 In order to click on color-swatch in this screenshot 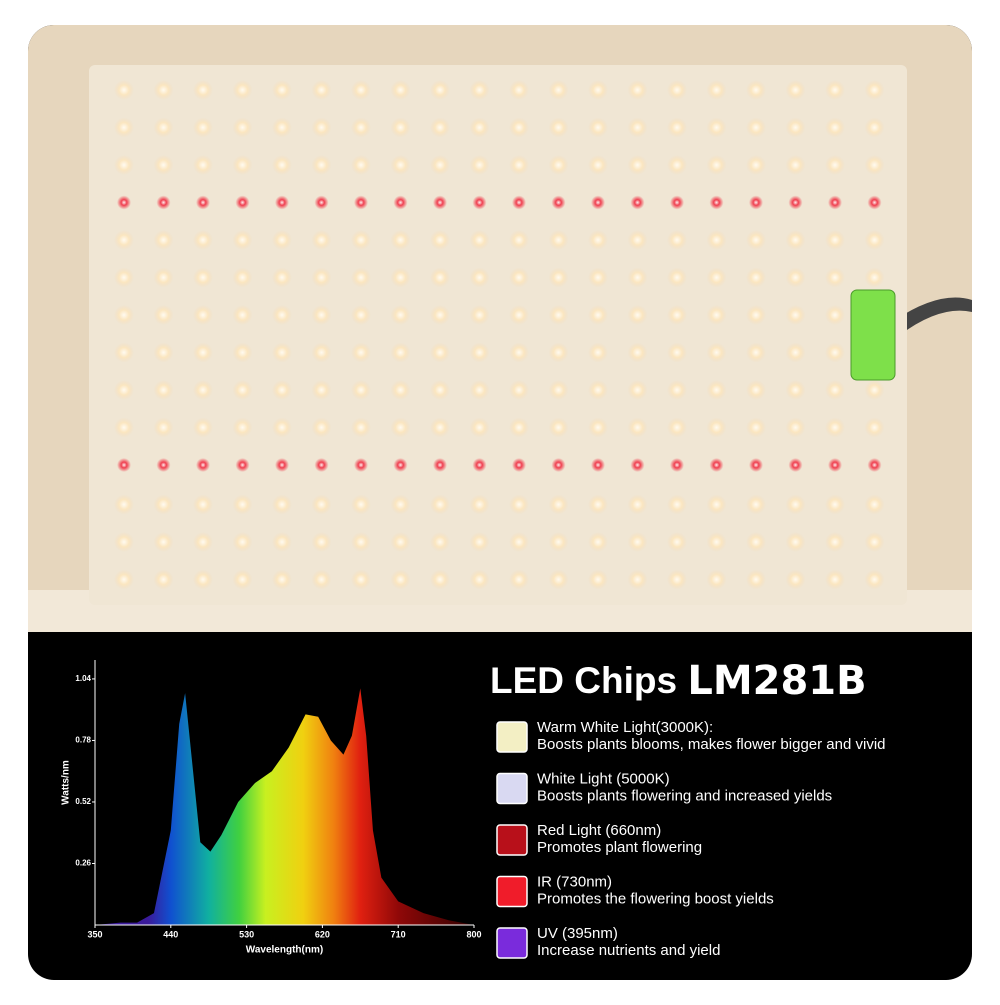, I will do `click(512, 840)`.